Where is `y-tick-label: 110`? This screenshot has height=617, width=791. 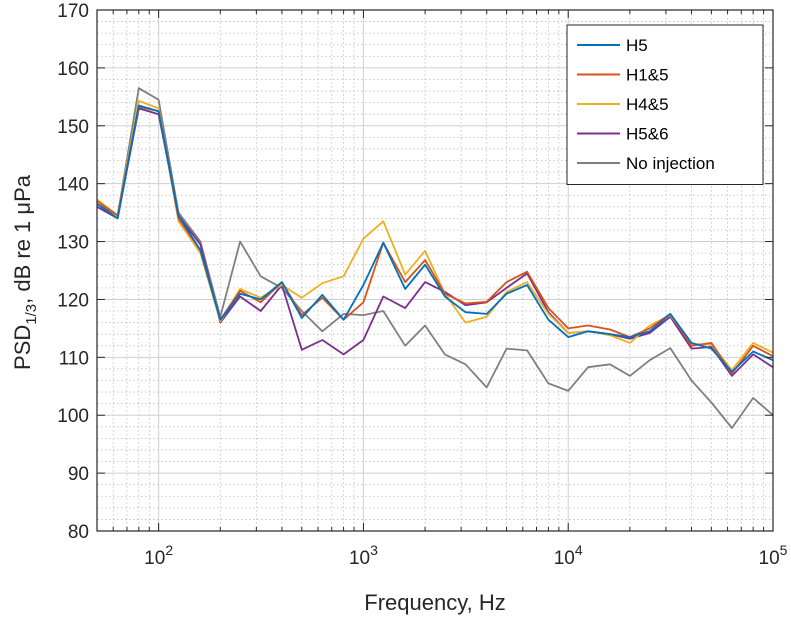
y-tick-label: 110 is located at coordinates (74, 358).